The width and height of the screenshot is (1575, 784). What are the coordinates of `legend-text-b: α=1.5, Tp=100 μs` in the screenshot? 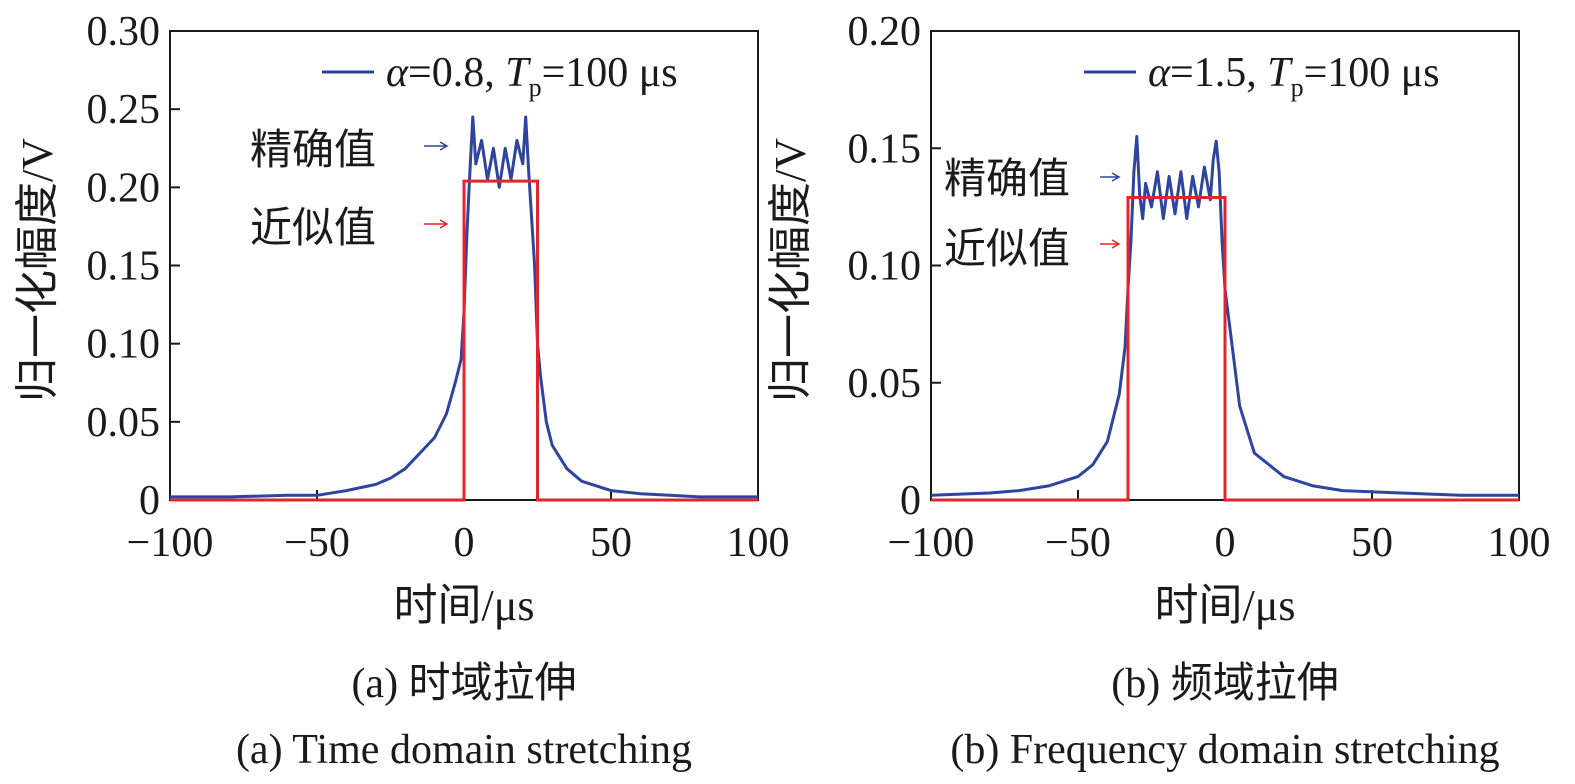 It's located at (1294, 76).